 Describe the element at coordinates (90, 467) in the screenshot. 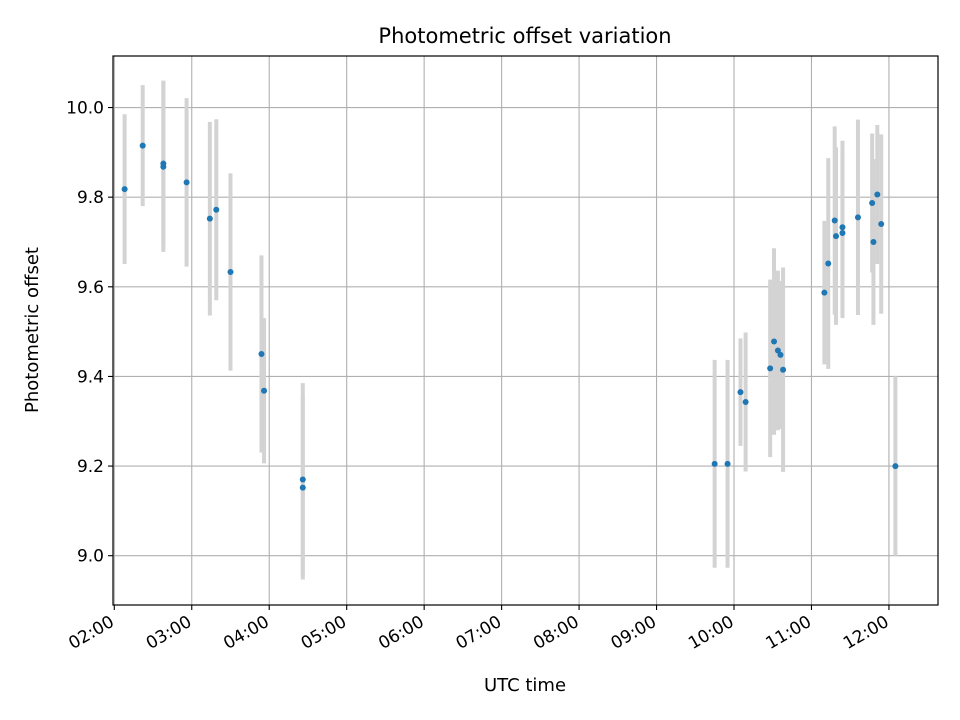

I see `y-tick-label: 9.2` at that location.